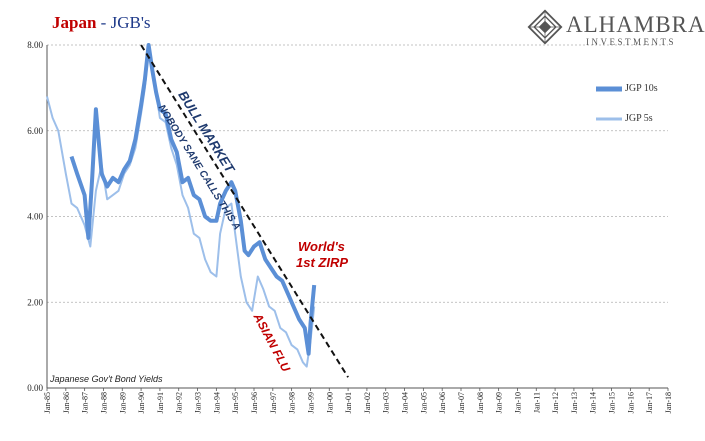  What do you see at coordinates (609, 103) in the screenshot?
I see `chart-legend` at bounding box center [609, 103].